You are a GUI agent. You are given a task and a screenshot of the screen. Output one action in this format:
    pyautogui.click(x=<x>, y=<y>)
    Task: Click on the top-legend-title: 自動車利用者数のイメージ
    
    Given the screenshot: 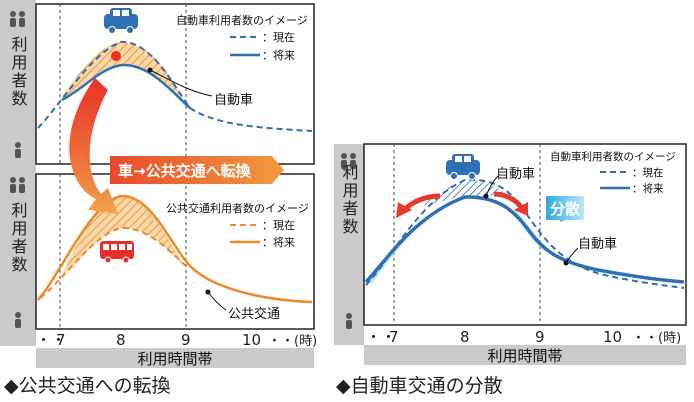 What is the action you would take?
    pyautogui.click(x=242, y=20)
    